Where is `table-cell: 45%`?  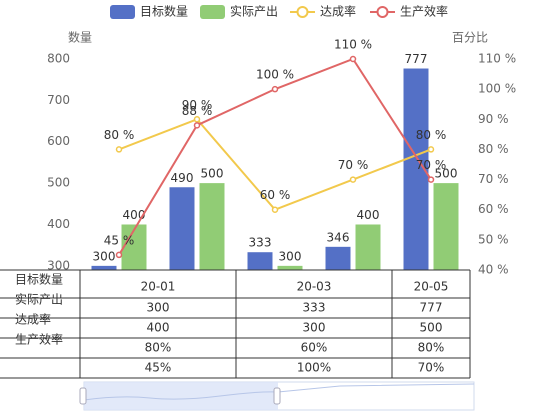
table-cell: 45% is located at coordinates (158, 368).